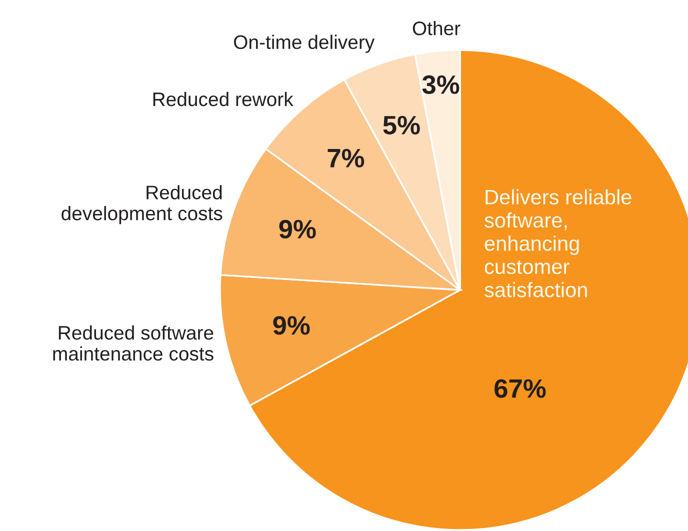  Describe the element at coordinates (133, 343) in the screenshot. I see `slice-label: Reduced software maintenance costs` at that location.